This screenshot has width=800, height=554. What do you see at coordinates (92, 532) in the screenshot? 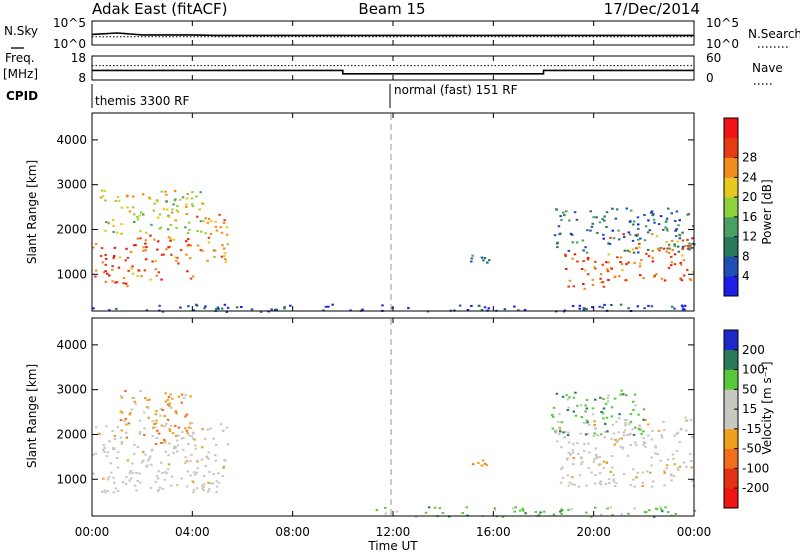
I see `x-tick-label: 00:00` at bounding box center [92, 532].